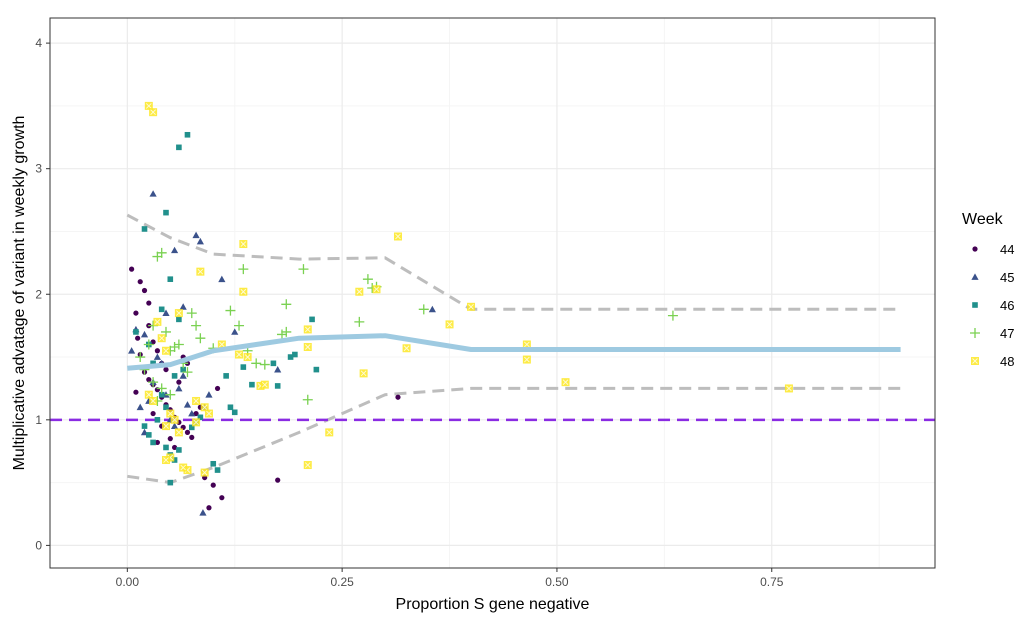 The width and height of the screenshot is (1024, 618). Describe the element at coordinates (1007, 305) in the screenshot. I see `legend-label: 46` at that location.